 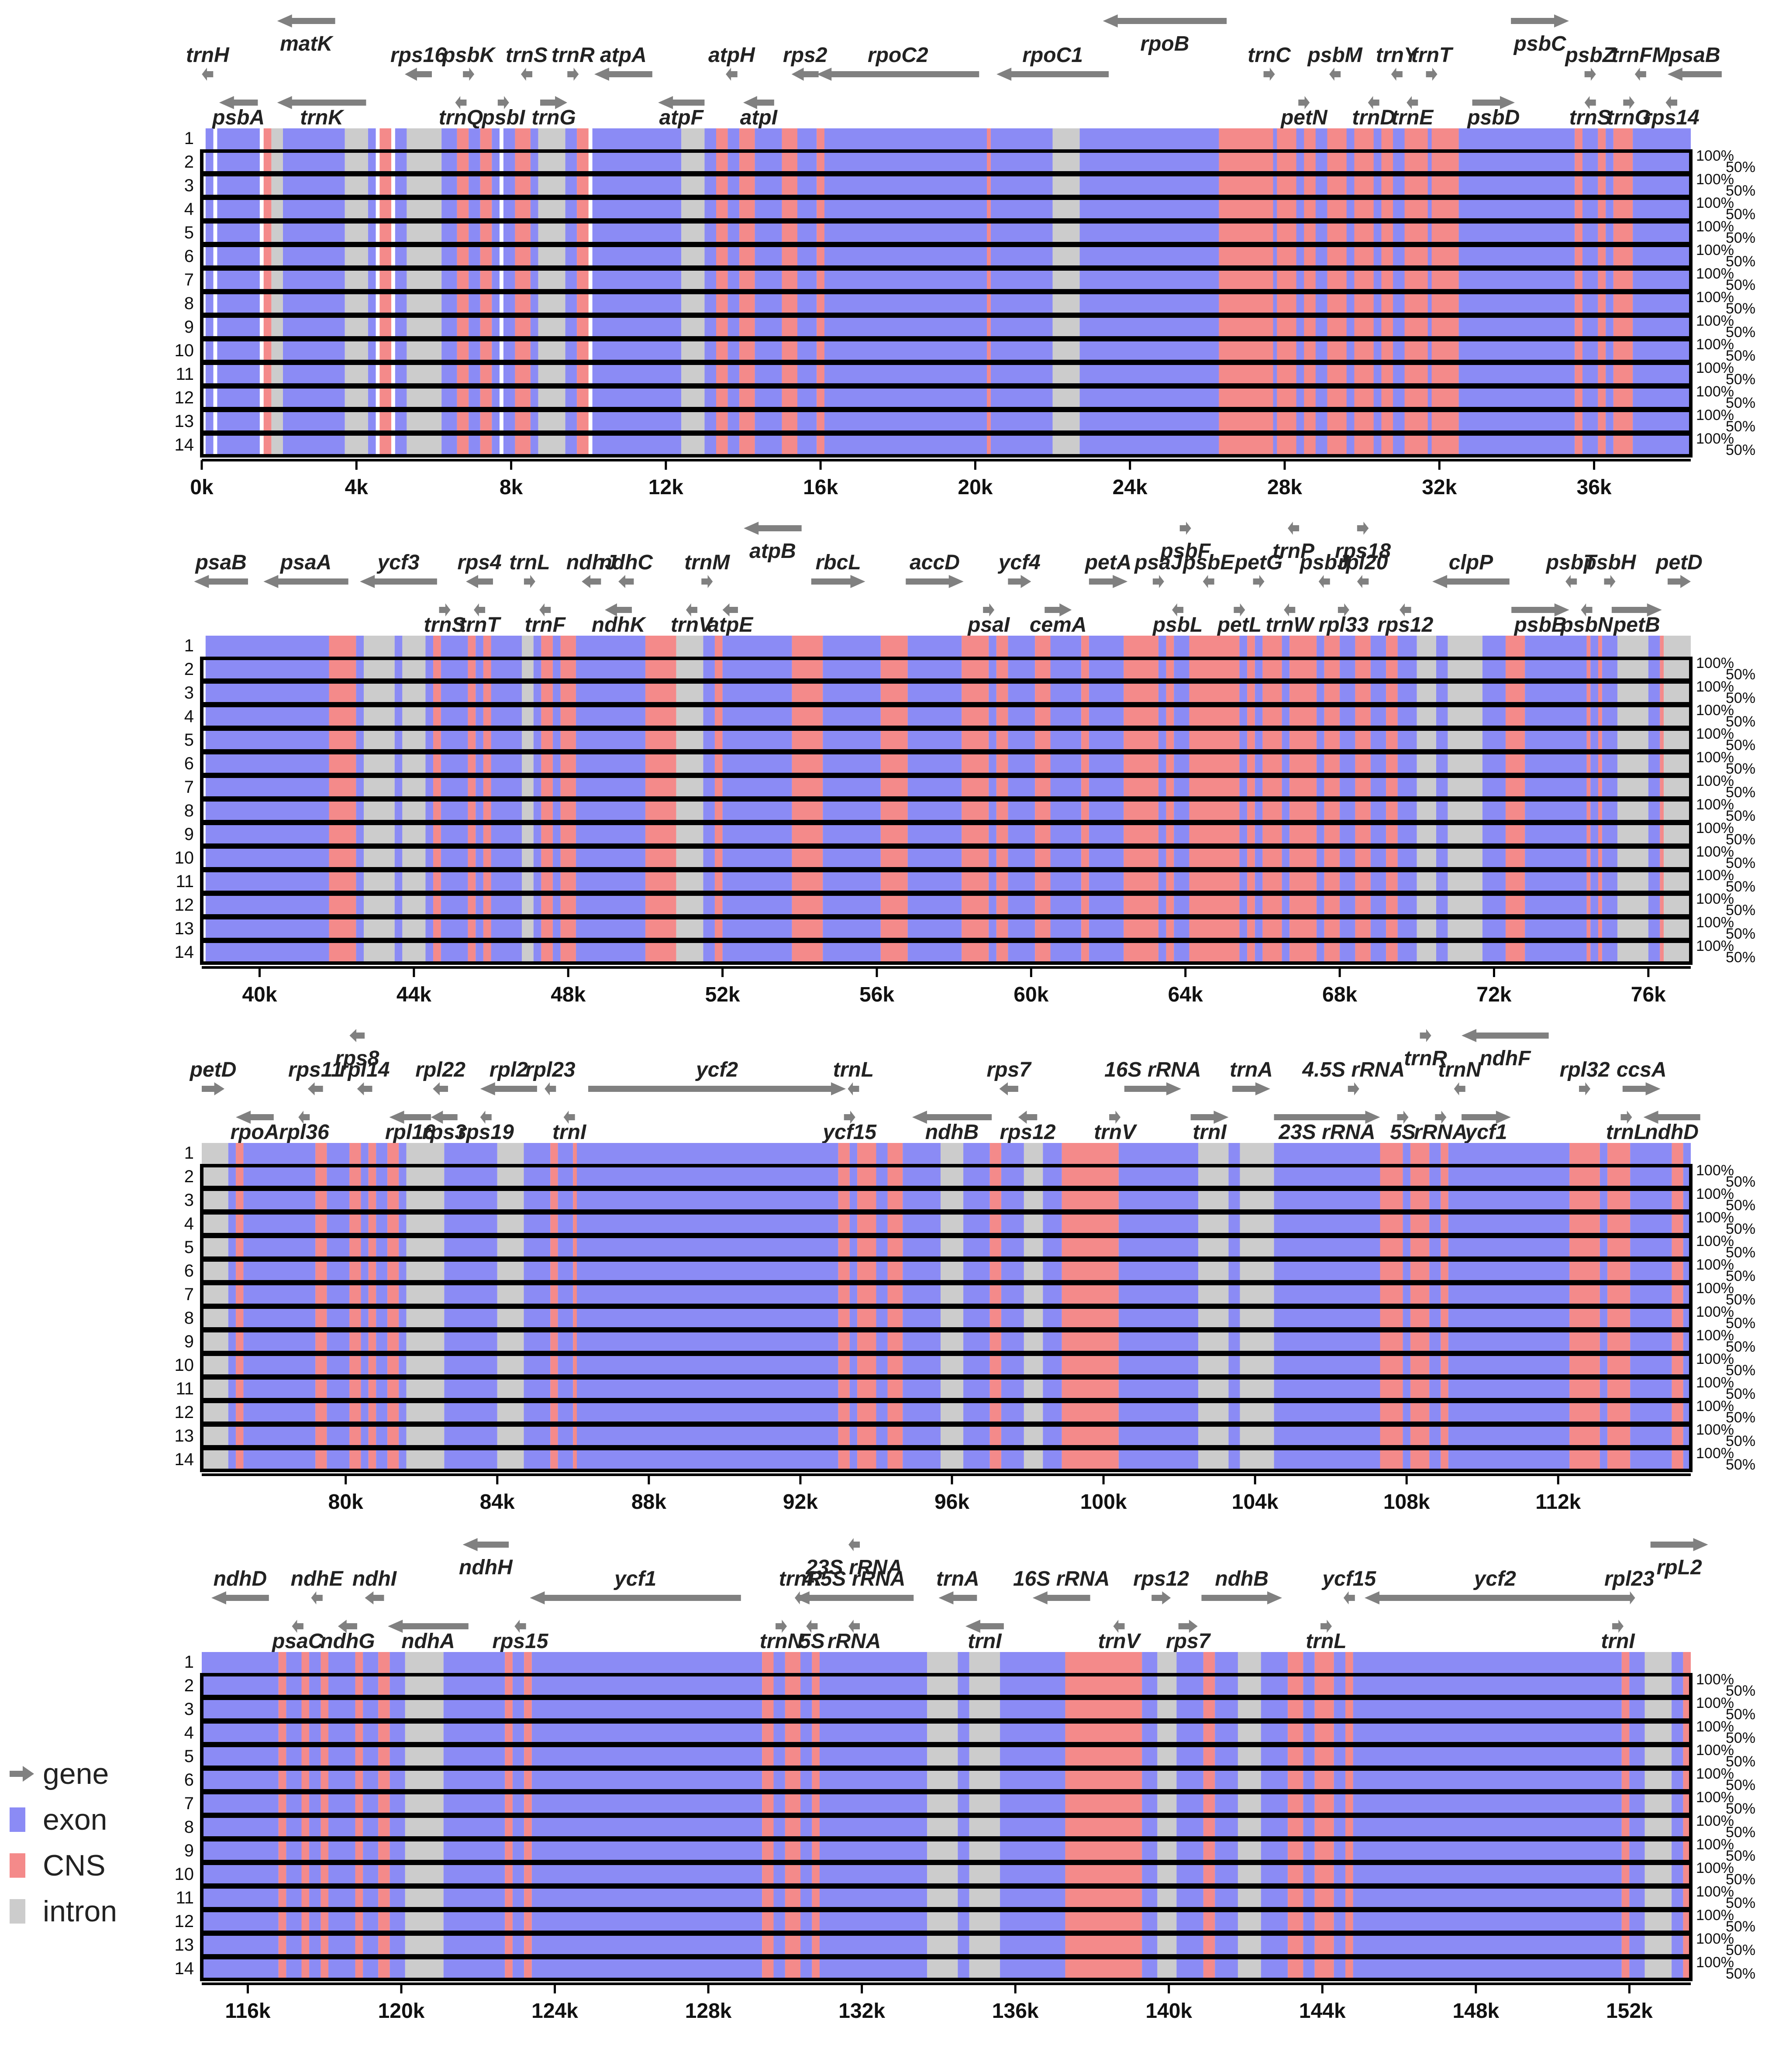 What do you see at coordinates (731, 55) in the screenshot?
I see `gene-label-atpH: atpH` at bounding box center [731, 55].